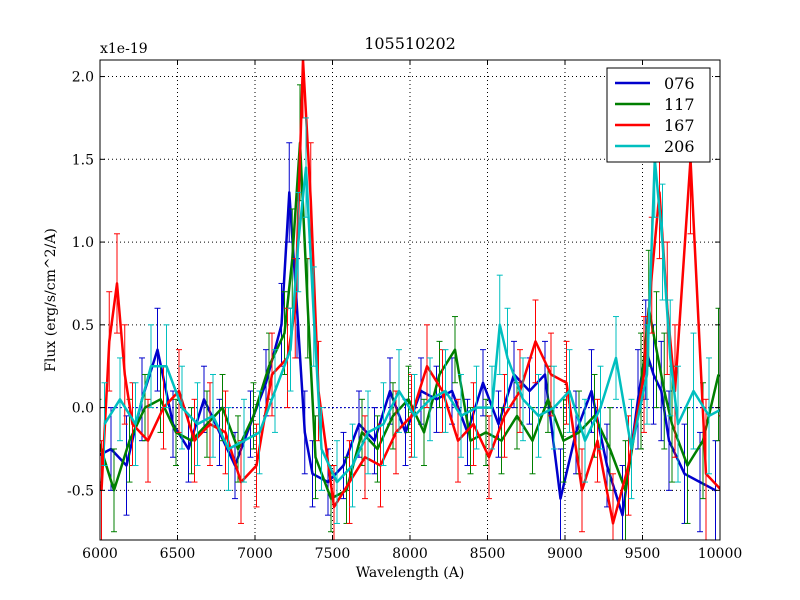 The width and height of the screenshot is (800, 600). What do you see at coordinates (333, 554) in the screenshot?
I see `x-tick-label: 7500` at bounding box center [333, 554].